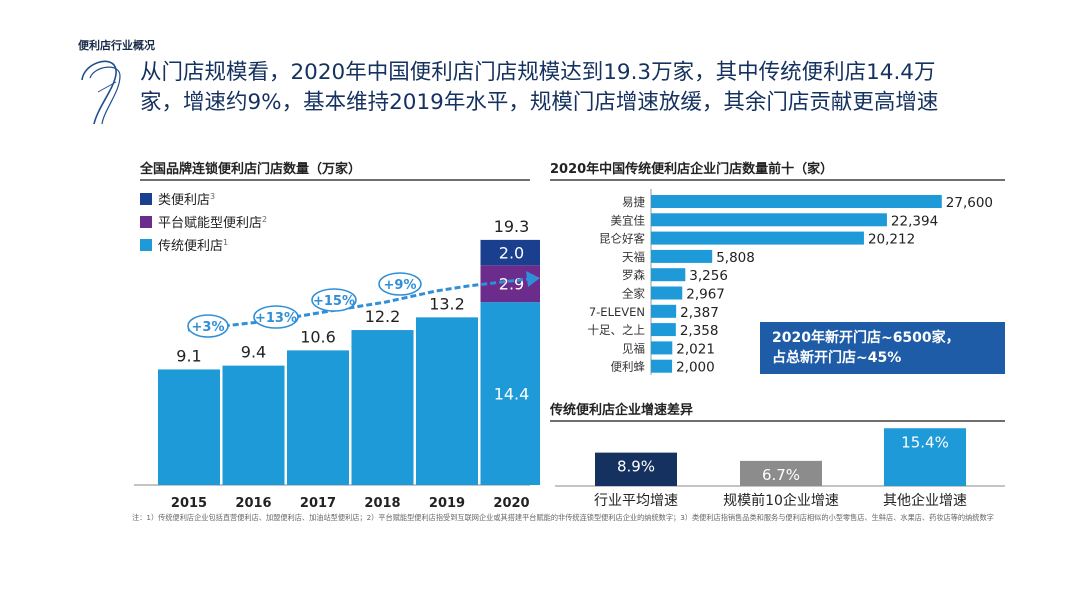  What do you see at coordinates (383, 316) in the screenshot?
I see `total-label-2018: 12.2` at bounding box center [383, 316].